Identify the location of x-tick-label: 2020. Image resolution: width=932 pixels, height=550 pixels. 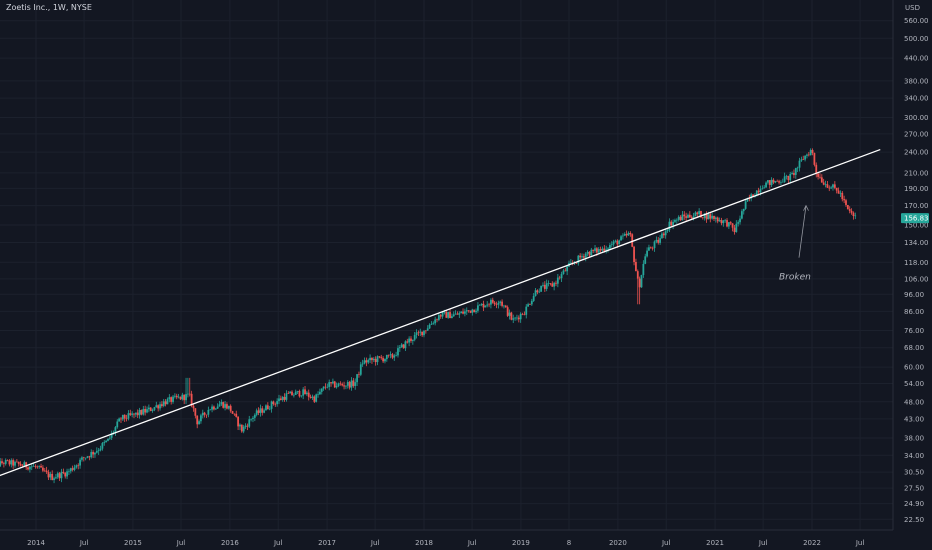
(618, 543).